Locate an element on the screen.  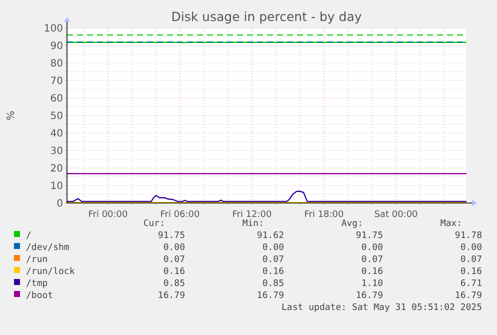
text: Min: is located at coordinates (253, 224).